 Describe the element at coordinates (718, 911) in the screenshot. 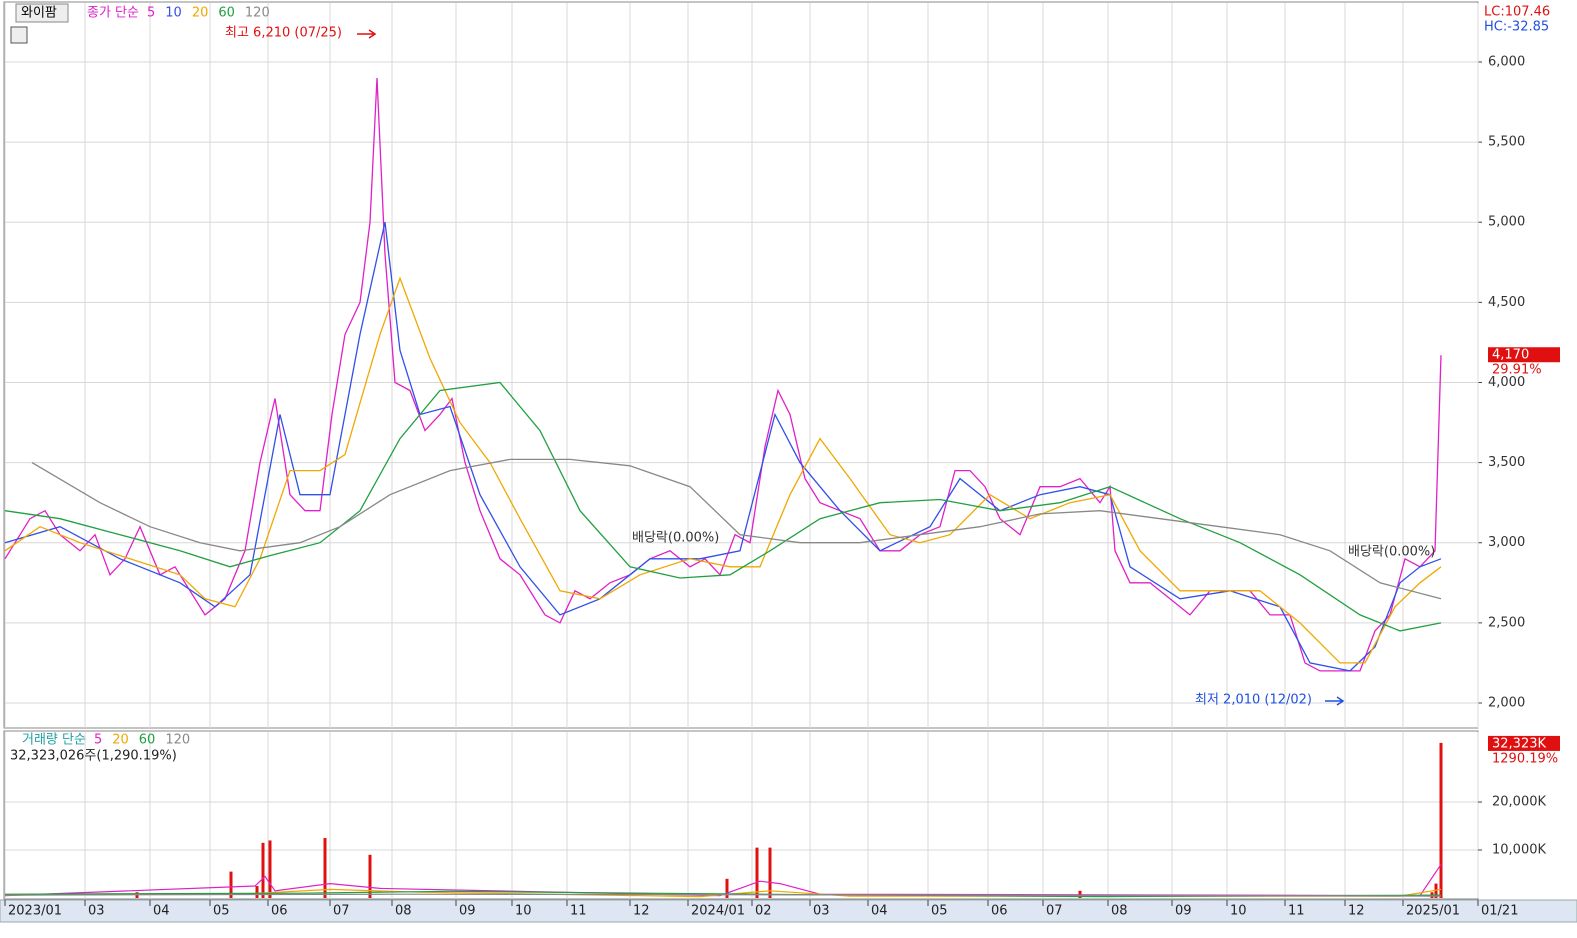

I see `x-tick-label: 2024/01` at that location.